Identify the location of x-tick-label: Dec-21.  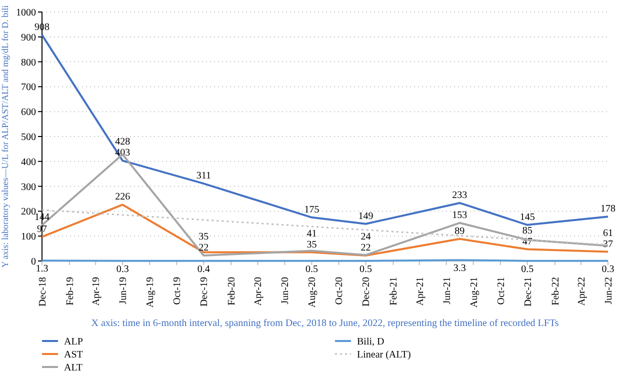
(528, 291).